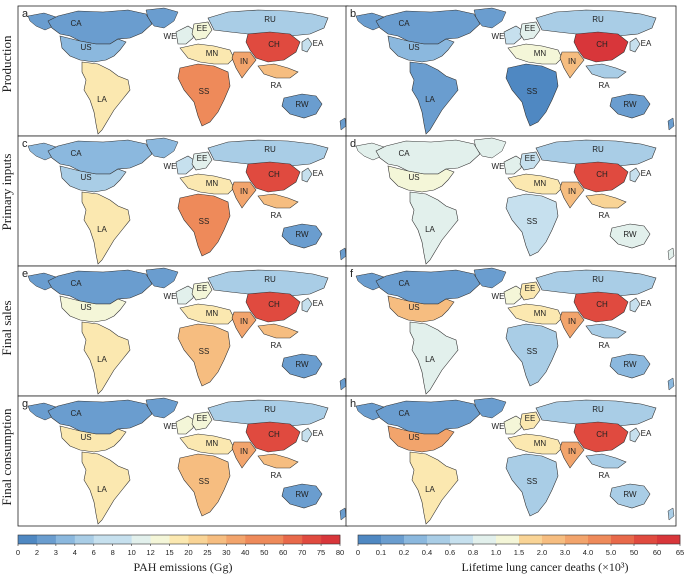  Describe the element at coordinates (340, 552) in the screenshot. I see `legend-left-tick-label: 80` at that location.